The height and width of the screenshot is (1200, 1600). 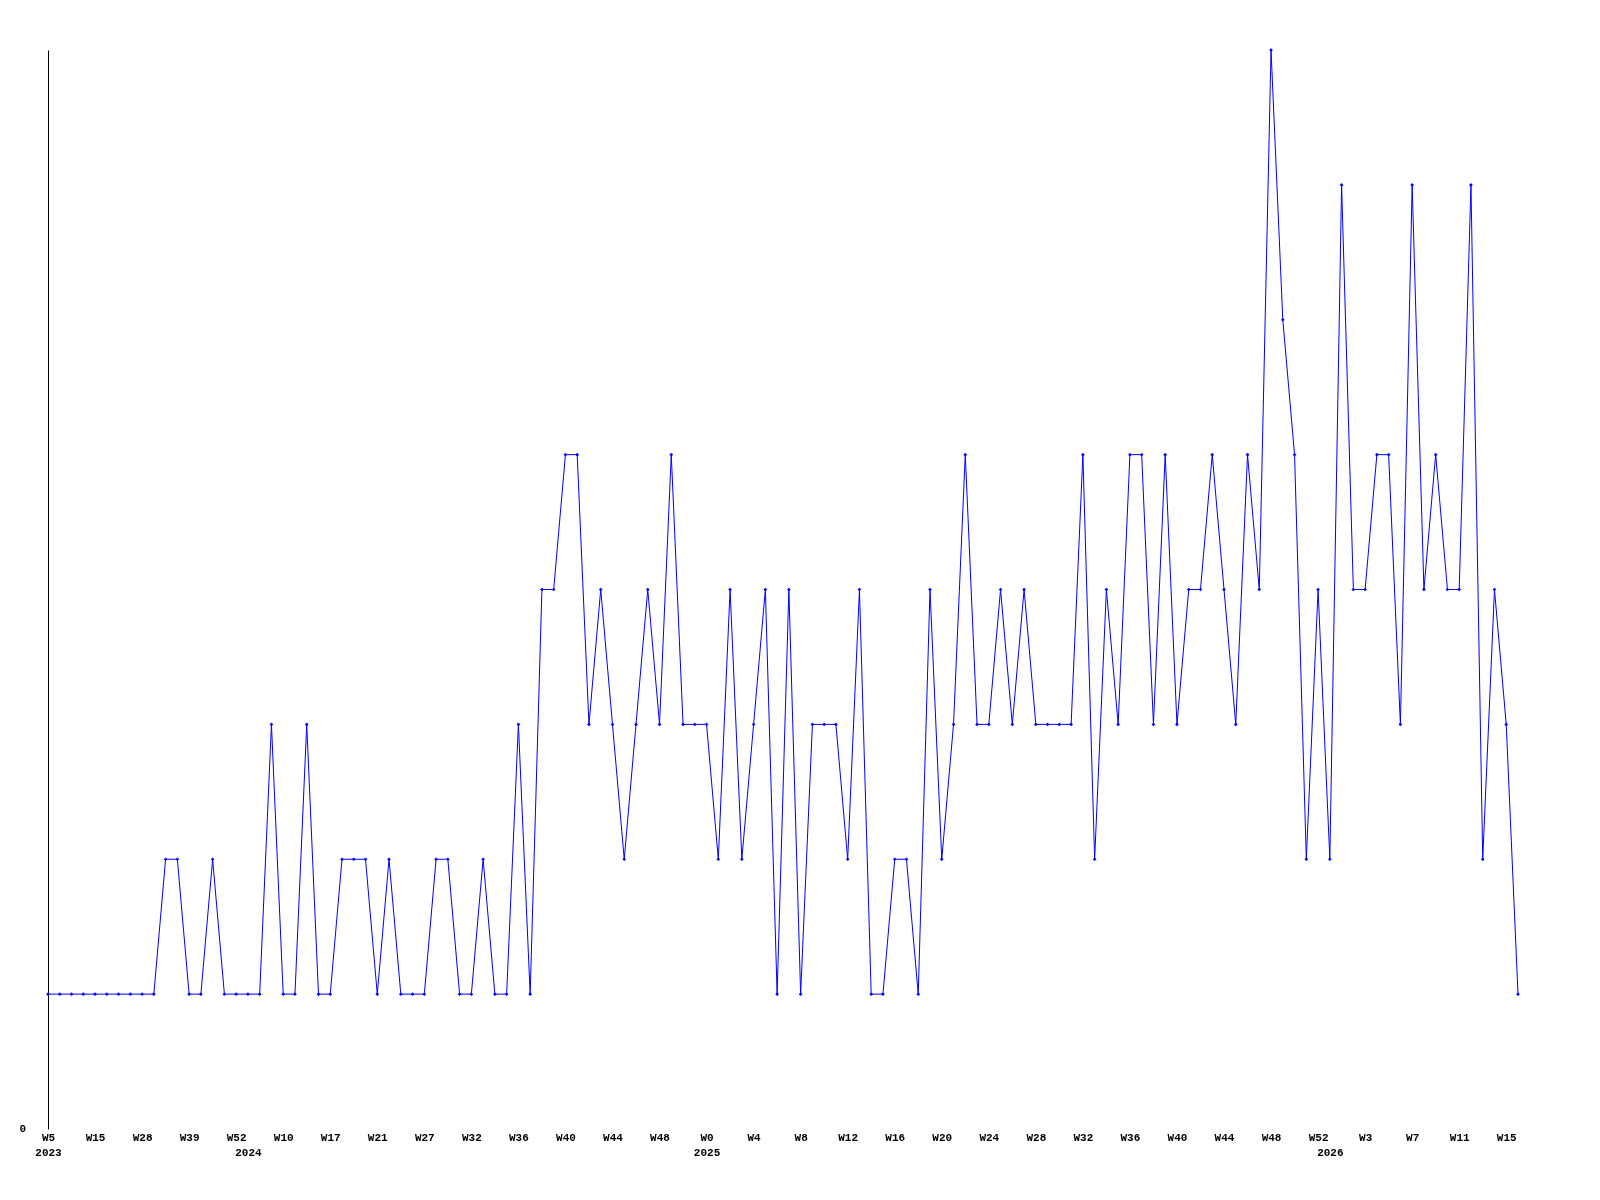 What do you see at coordinates (942, 1137) in the screenshot?
I see `x-tick-label: W20` at bounding box center [942, 1137].